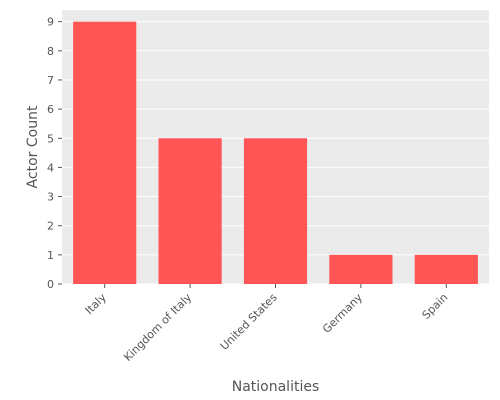  Describe the element at coordinates (33, 146) in the screenshot. I see `y-axis-title: Actor Count` at that location.